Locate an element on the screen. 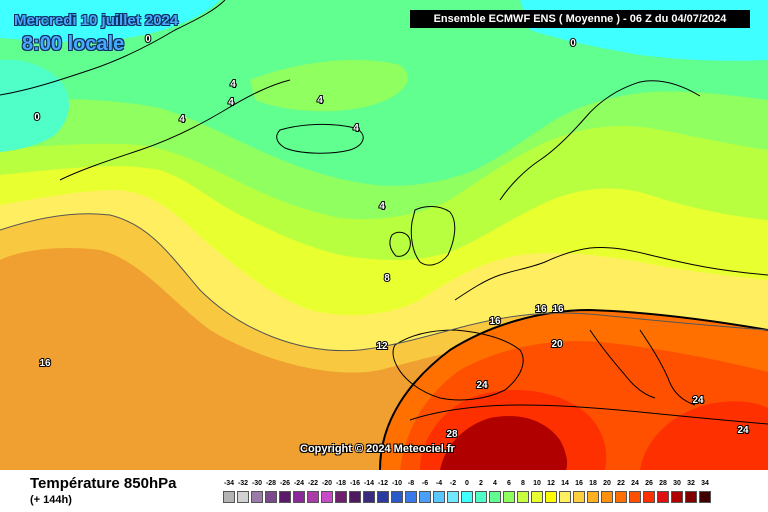  color-scale-tick: -28 is located at coordinates (271, 483).